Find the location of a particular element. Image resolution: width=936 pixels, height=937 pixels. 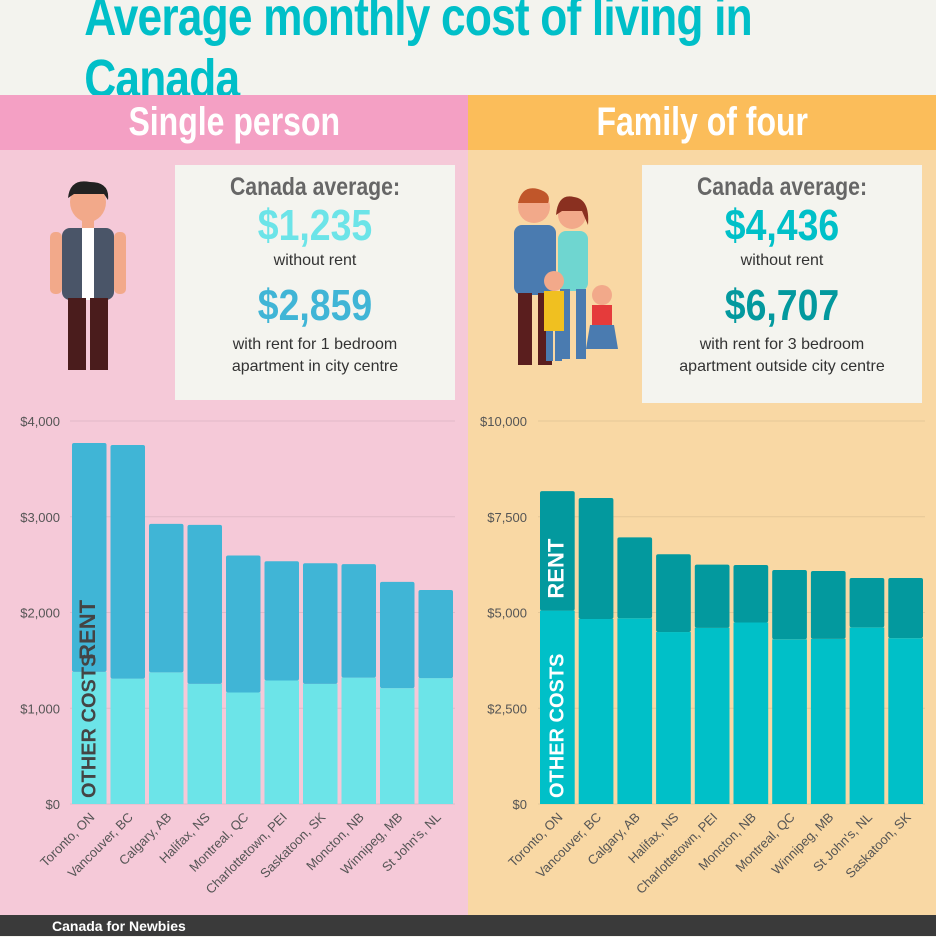

y-tick-label: $2,000 is located at coordinates (40, 613).